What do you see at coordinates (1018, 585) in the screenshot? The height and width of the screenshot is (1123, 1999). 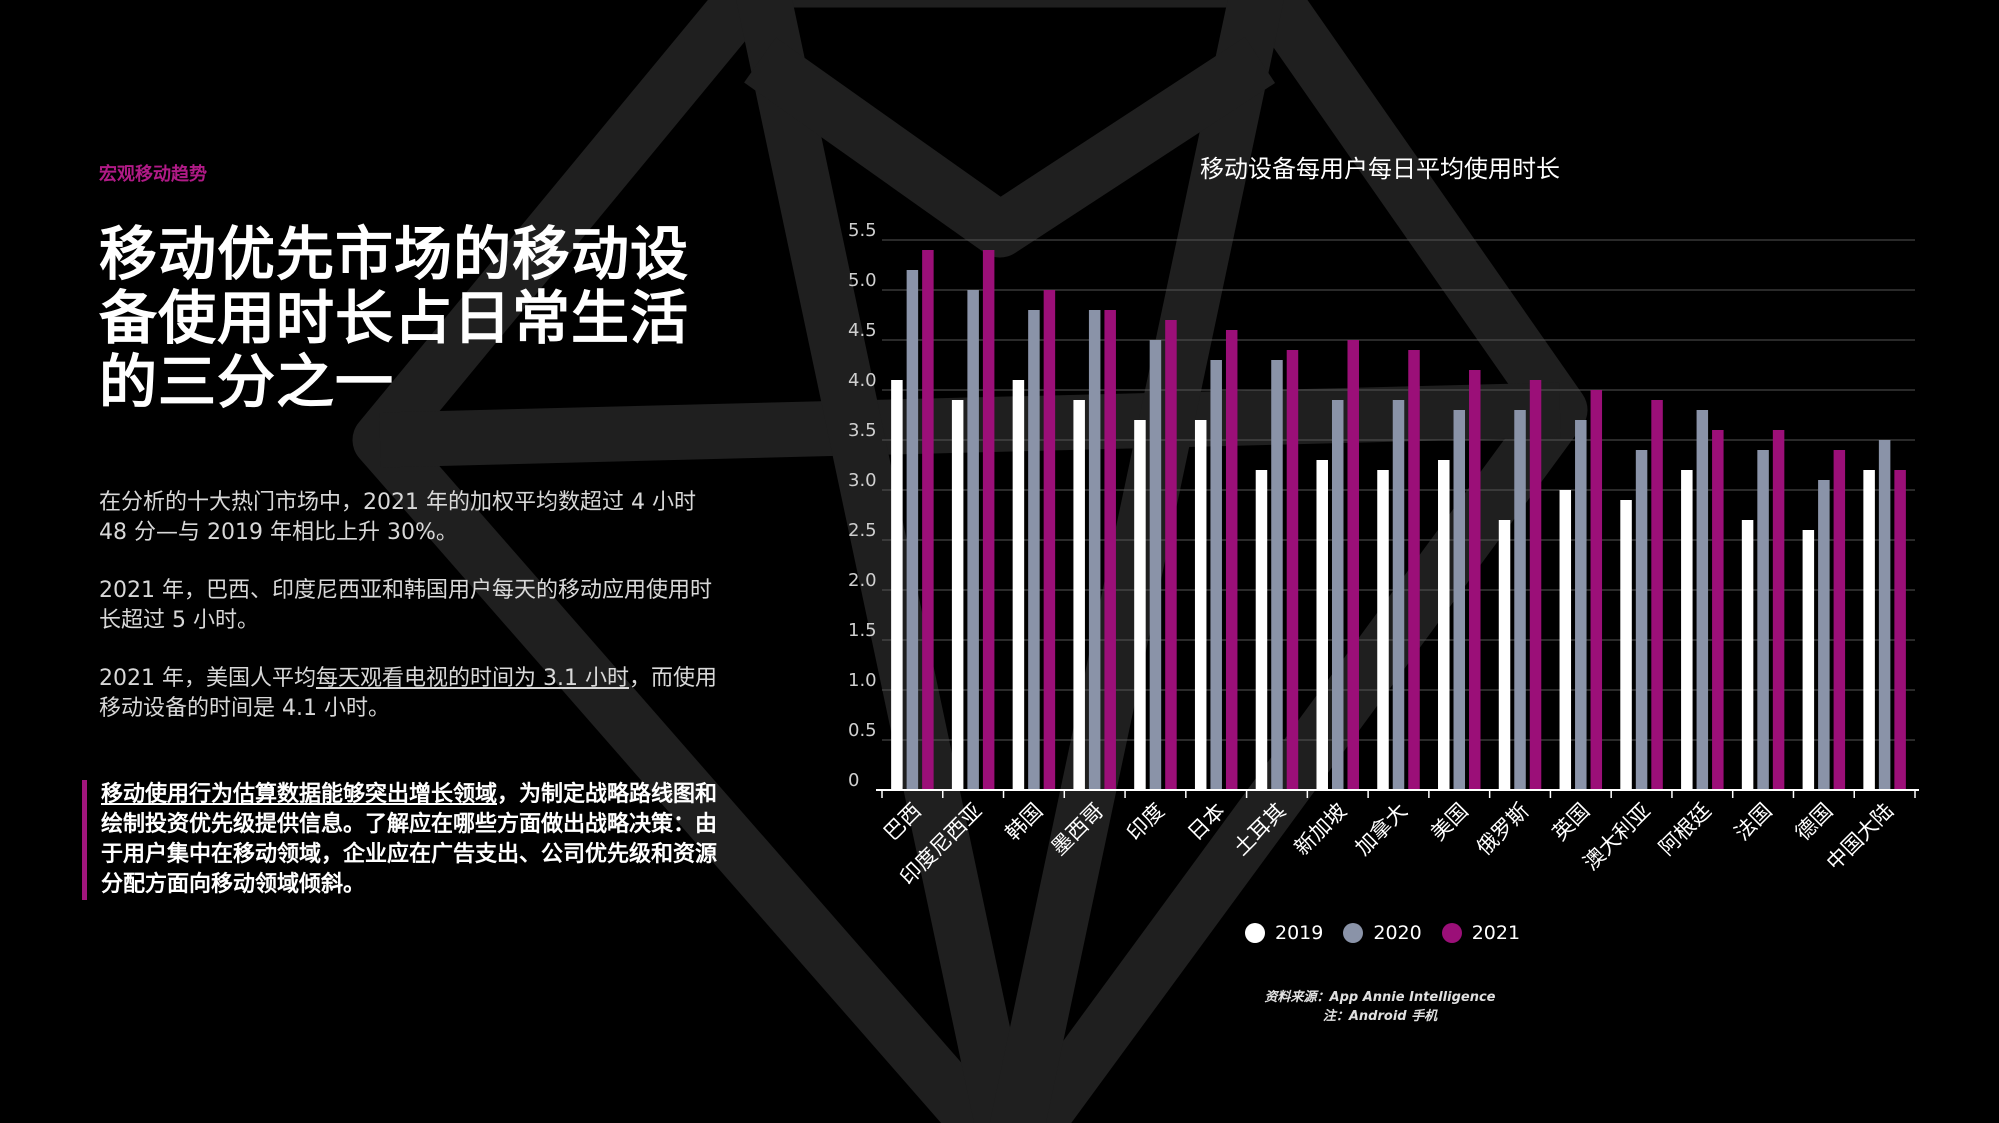 I see `bar-2019-韩国` at bounding box center [1018, 585].